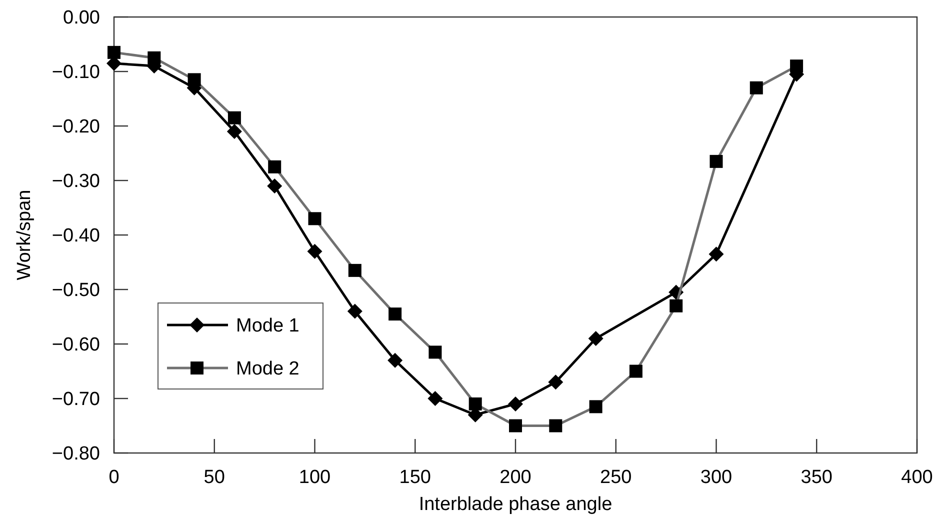 The height and width of the screenshot is (518, 942). I want to click on x-axis-title: Interblade phase angle, so click(515, 504).